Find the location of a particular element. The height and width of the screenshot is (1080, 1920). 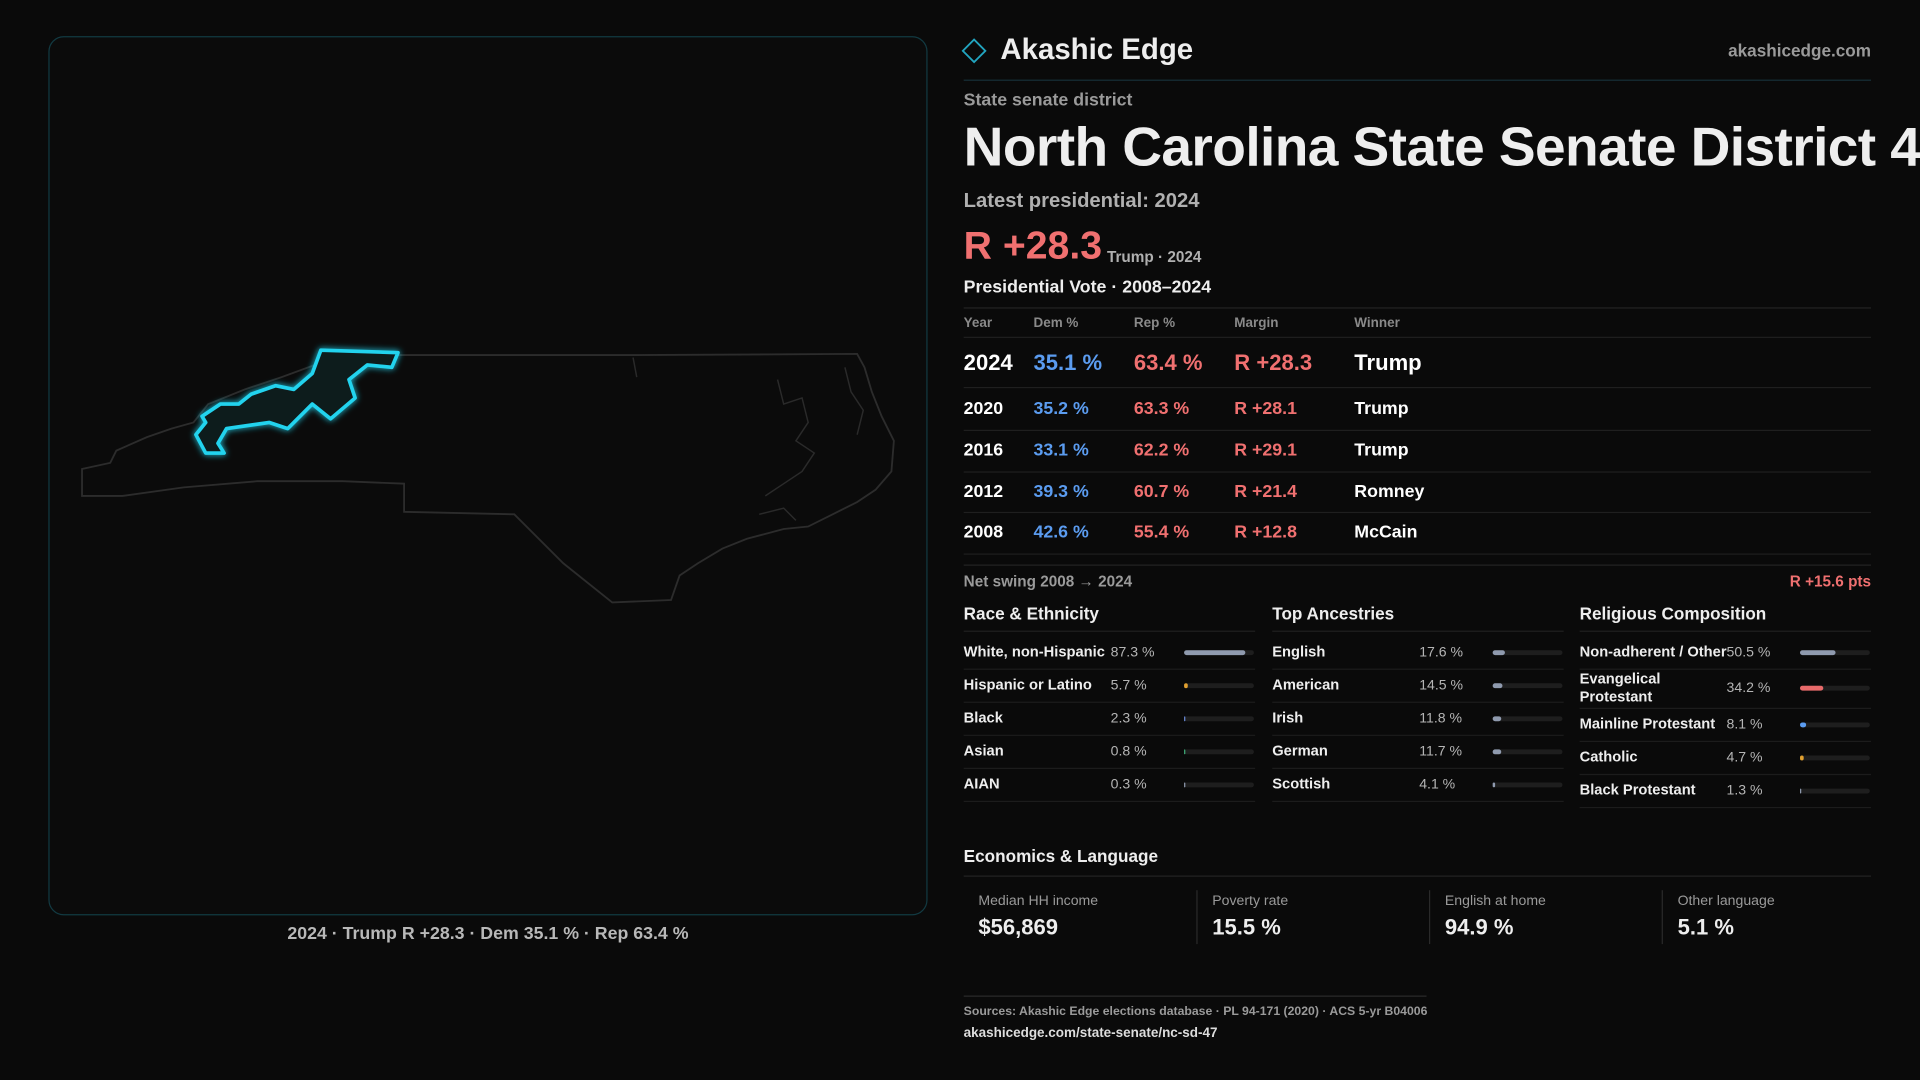

table-row: 2008 42.6 % 55.4 % R +12.8 McCain is located at coordinates (1417, 533).